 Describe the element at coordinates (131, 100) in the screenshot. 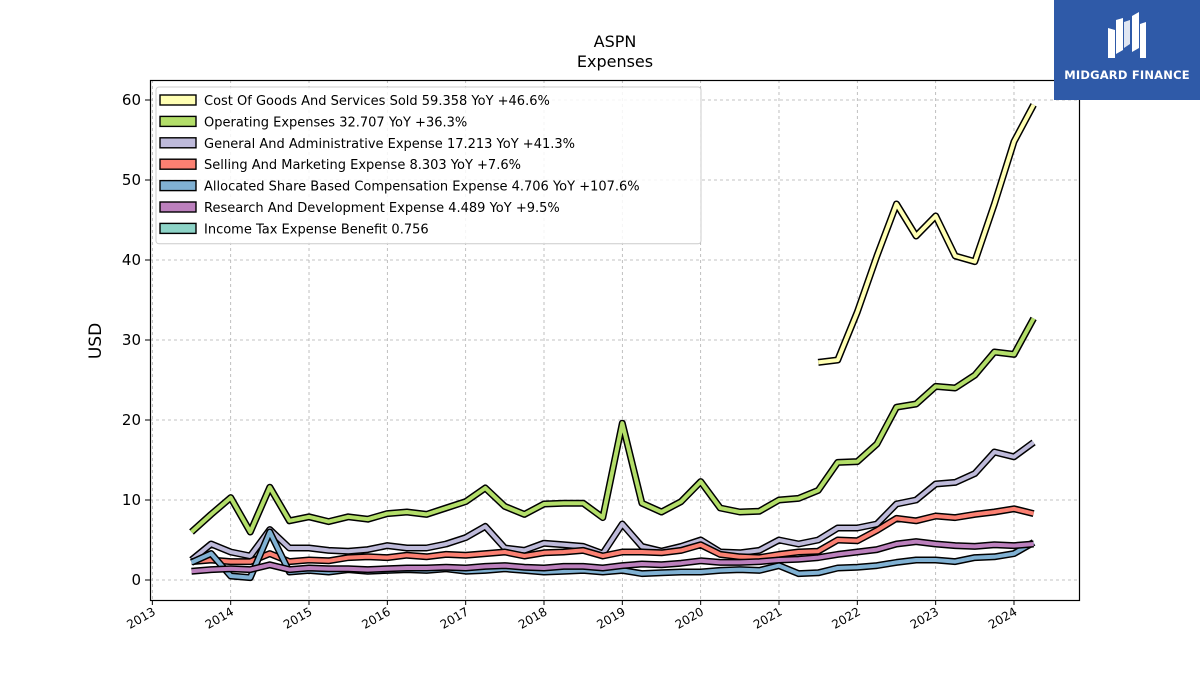

I see `y-tick-label: 60` at that location.